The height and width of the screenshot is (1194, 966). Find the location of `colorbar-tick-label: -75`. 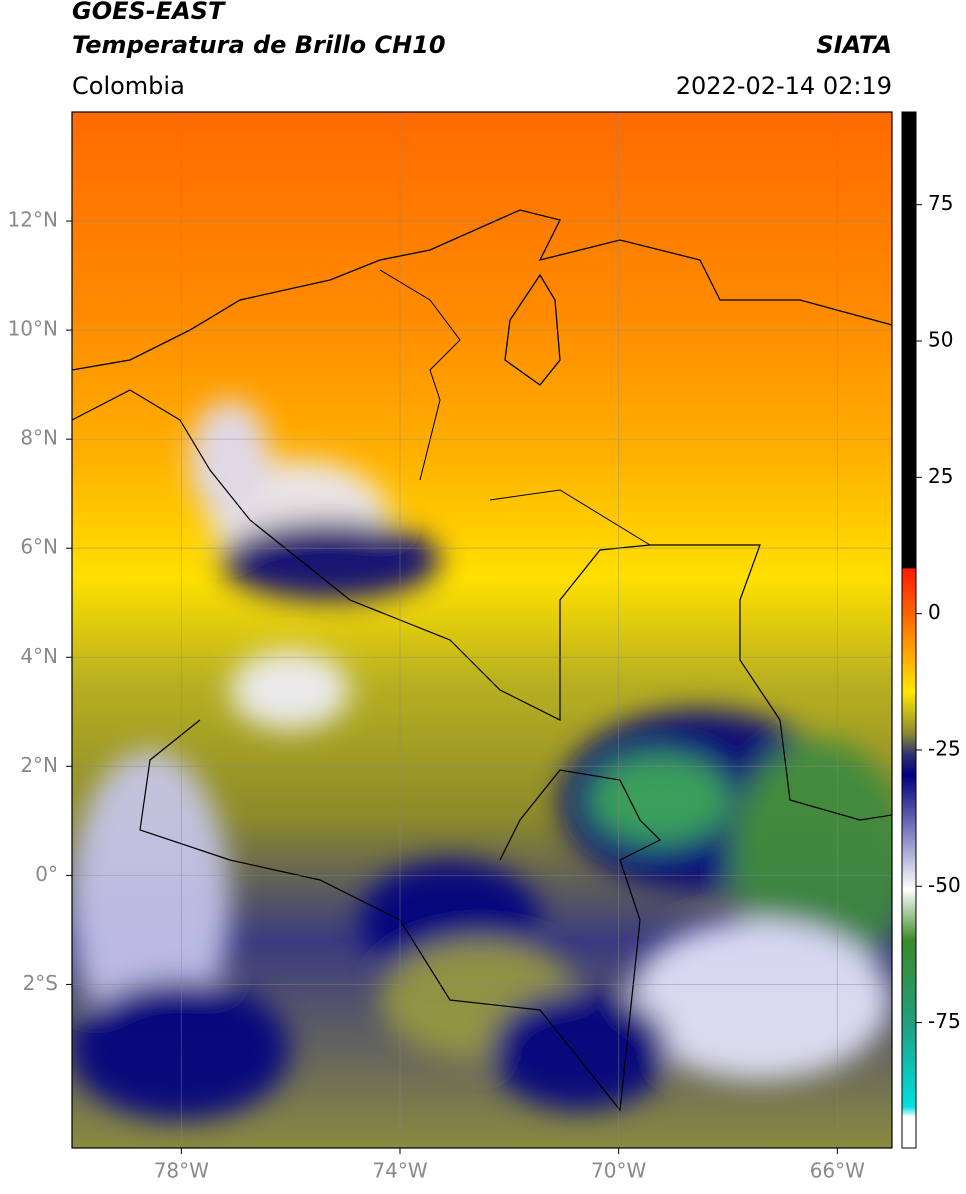

colorbar-tick-label: -75 is located at coordinates (944, 1021).